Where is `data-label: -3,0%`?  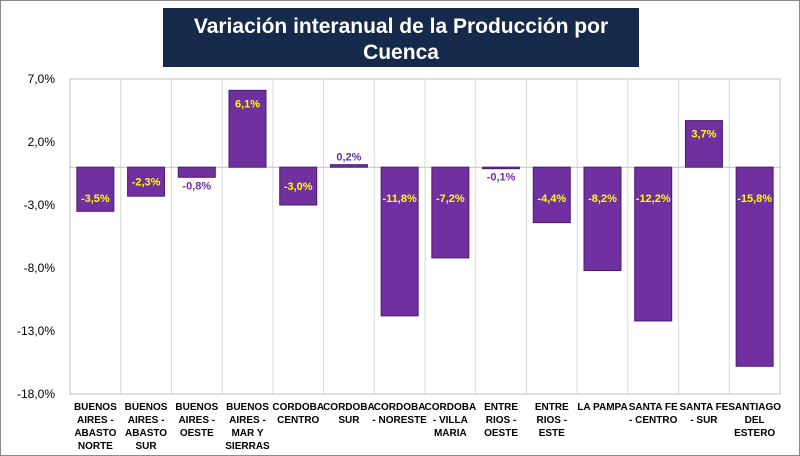 data-label: -3,0% is located at coordinates (298, 187).